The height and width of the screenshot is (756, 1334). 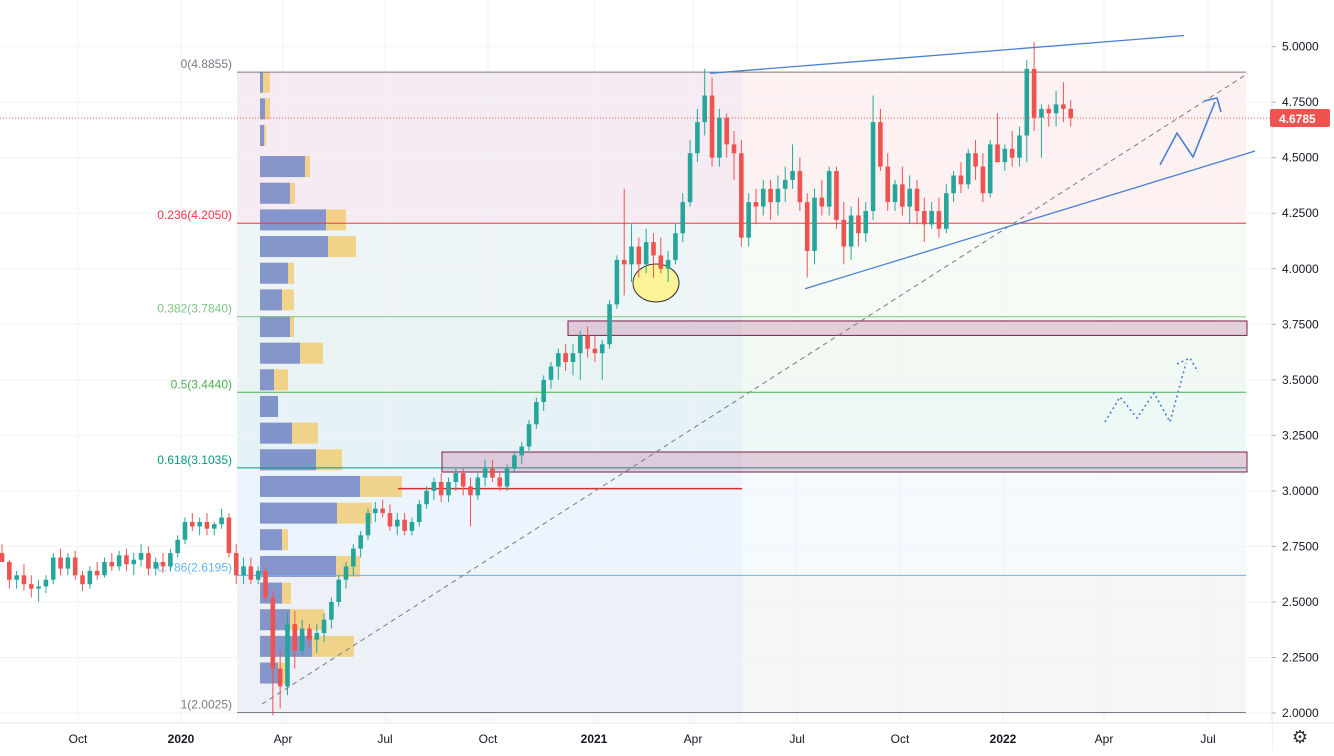 I want to click on price-tick-label: 2.0000, so click(x=1300, y=713).